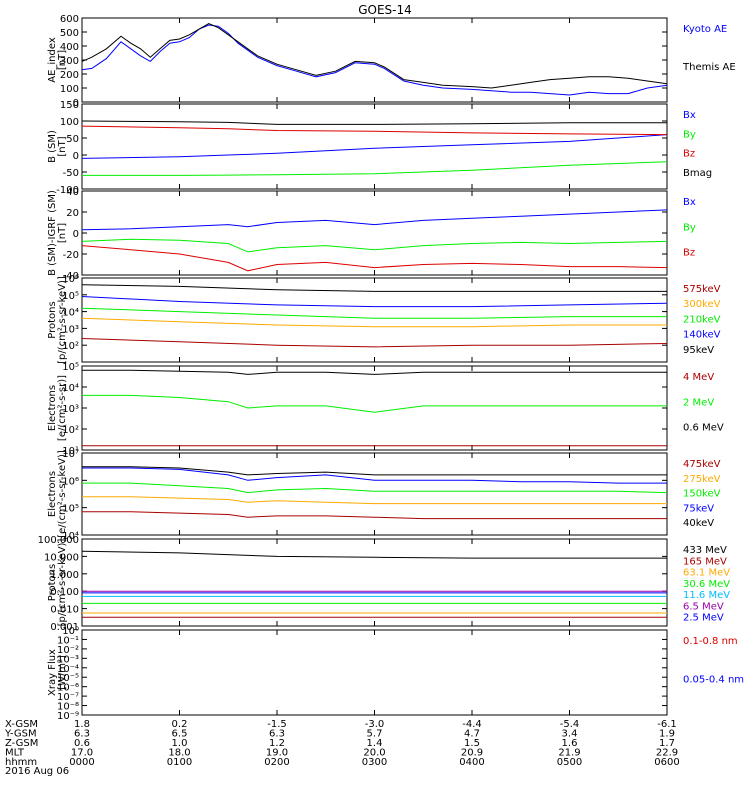 The height and width of the screenshot is (800, 750). I want to click on legend-label: 40keV, so click(698, 523).